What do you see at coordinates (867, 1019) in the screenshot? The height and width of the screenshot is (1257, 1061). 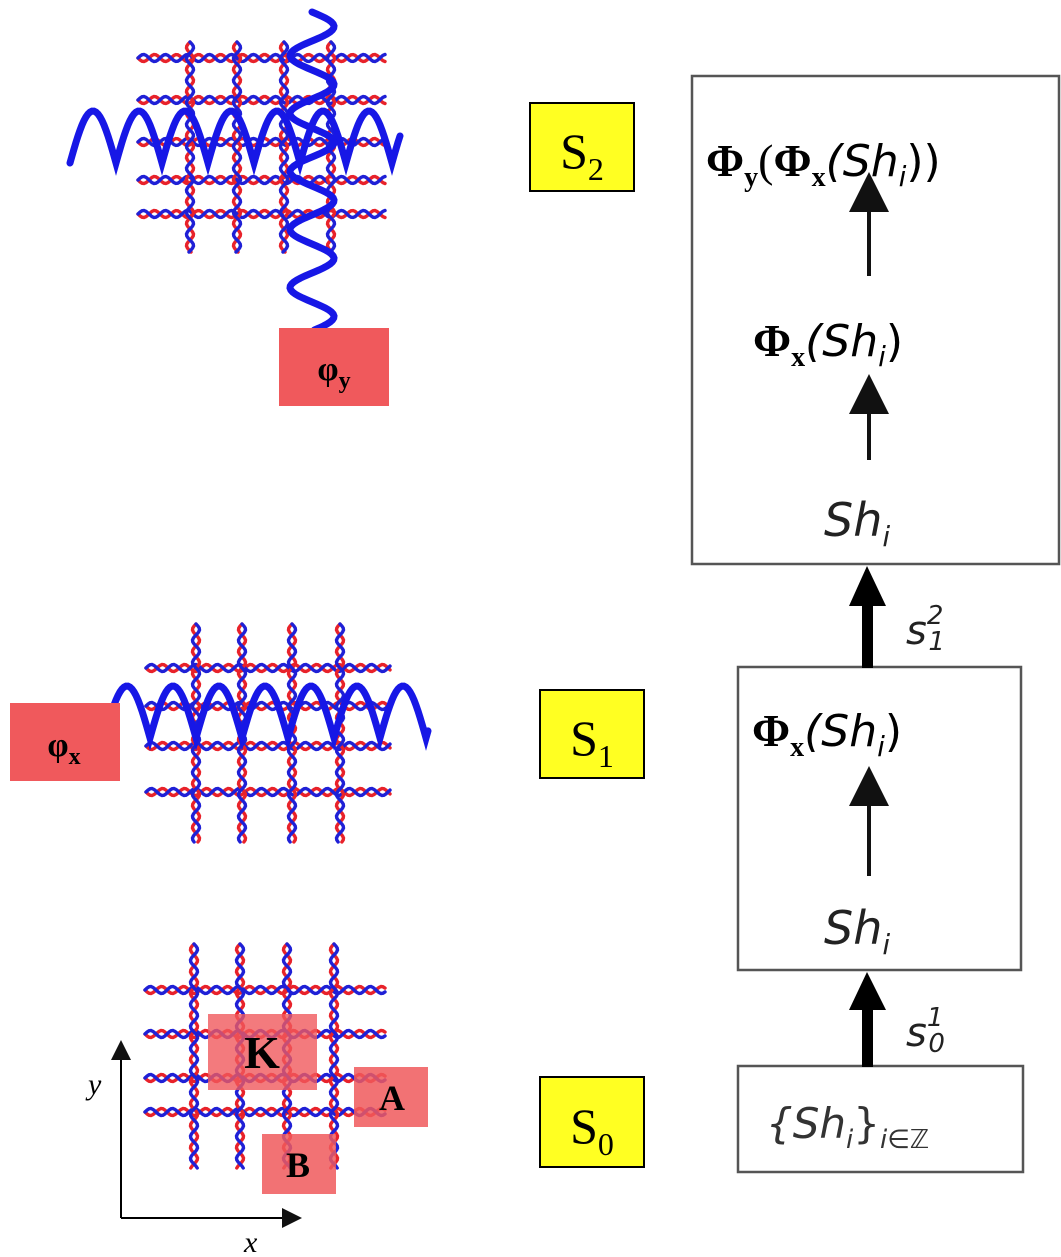 I see `arrow-s0-to-s1` at bounding box center [867, 1019].